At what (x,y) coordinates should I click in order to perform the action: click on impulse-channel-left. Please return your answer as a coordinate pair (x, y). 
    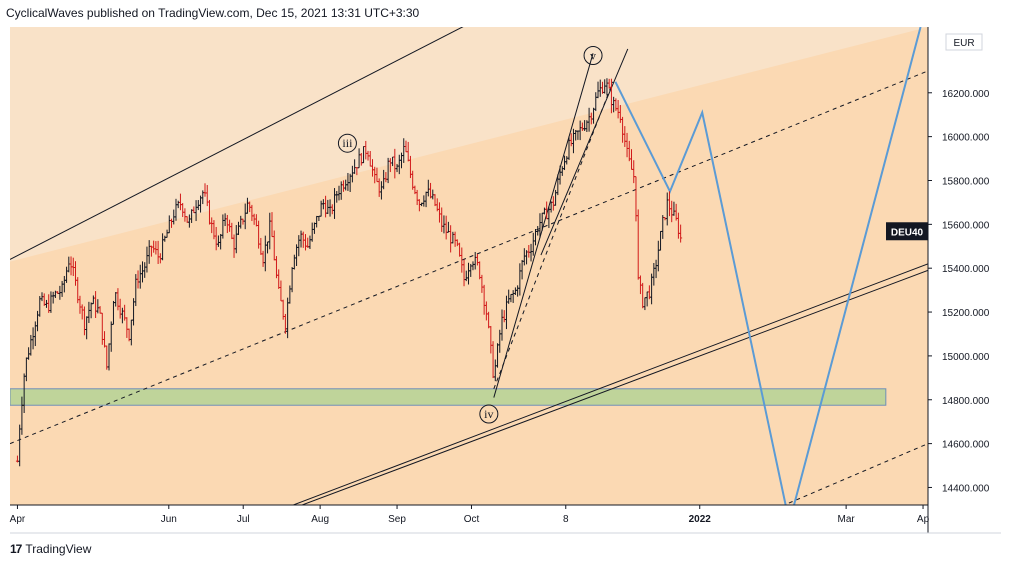
    Looking at the image, I should click on (543, 225).